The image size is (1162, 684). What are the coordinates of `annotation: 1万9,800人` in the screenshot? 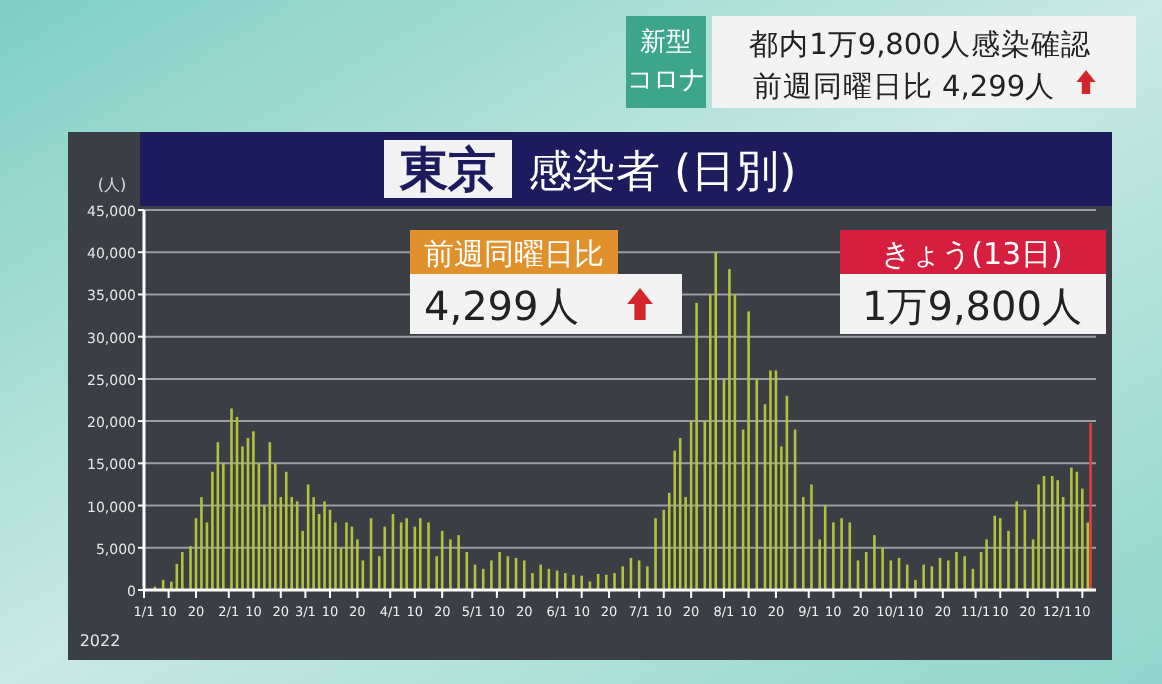 It's located at (972, 306).